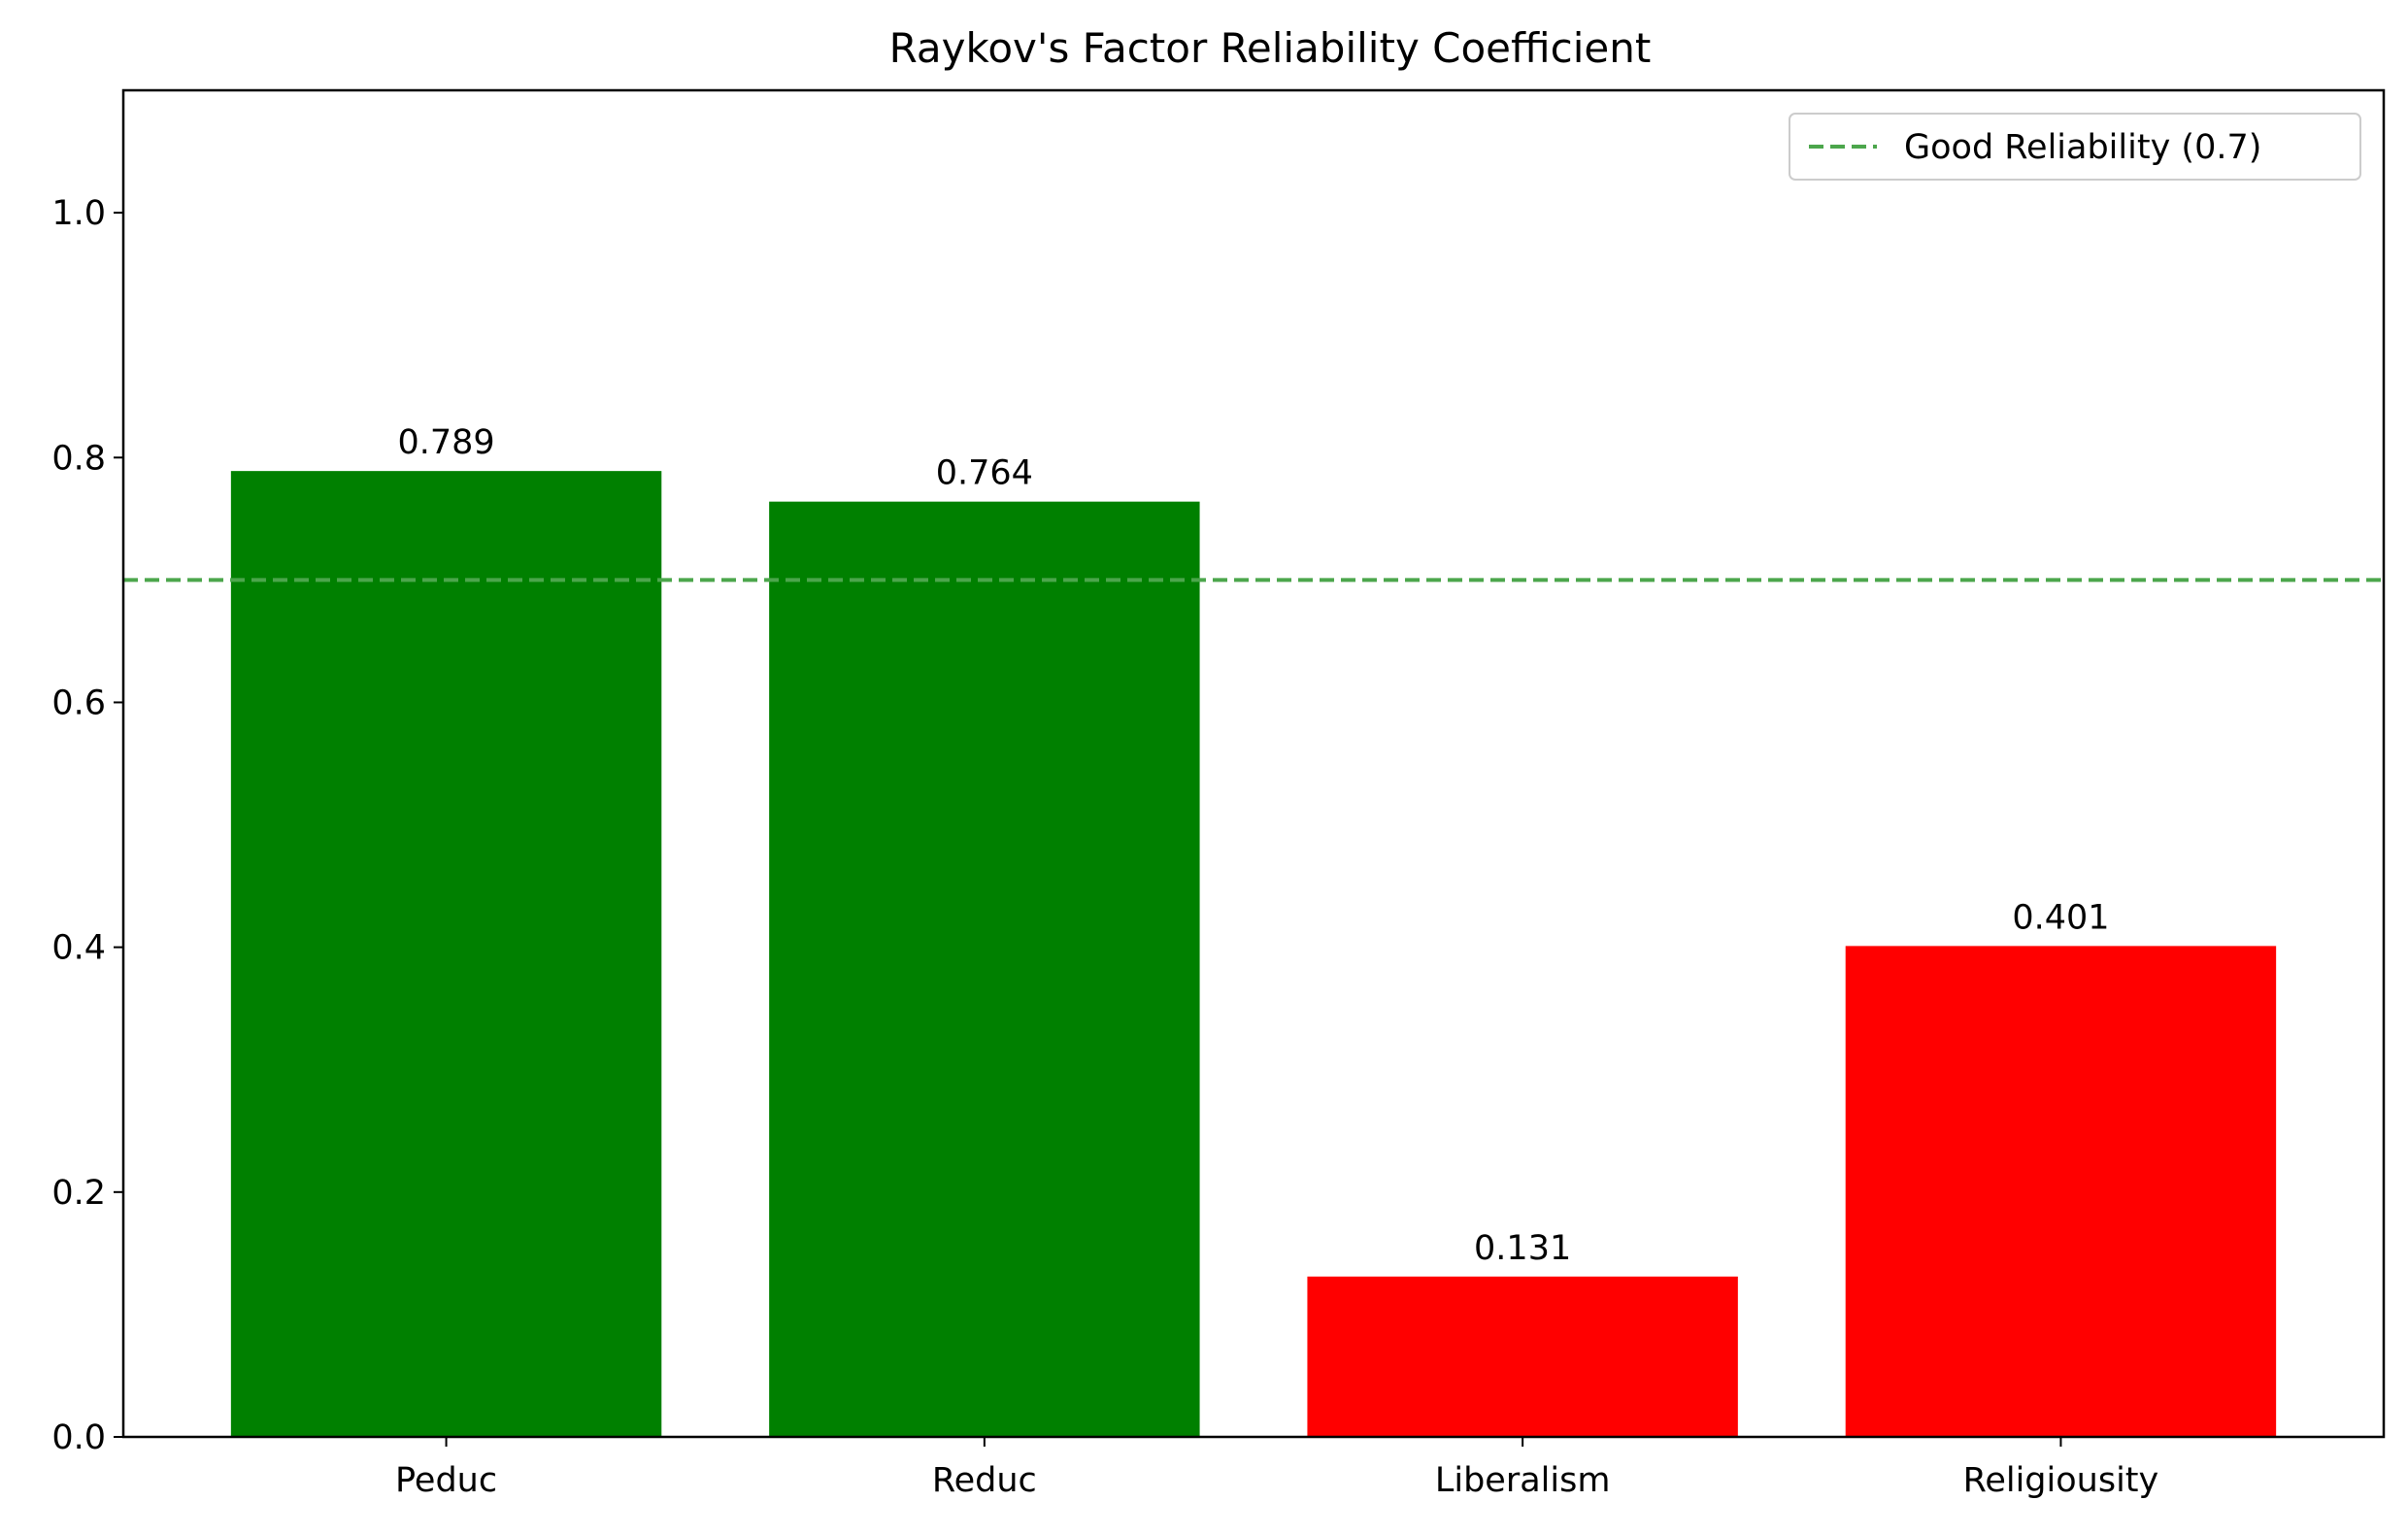 This screenshot has height=1534, width=2408. I want to click on data-label-reduc: 0.764, so click(985, 474).